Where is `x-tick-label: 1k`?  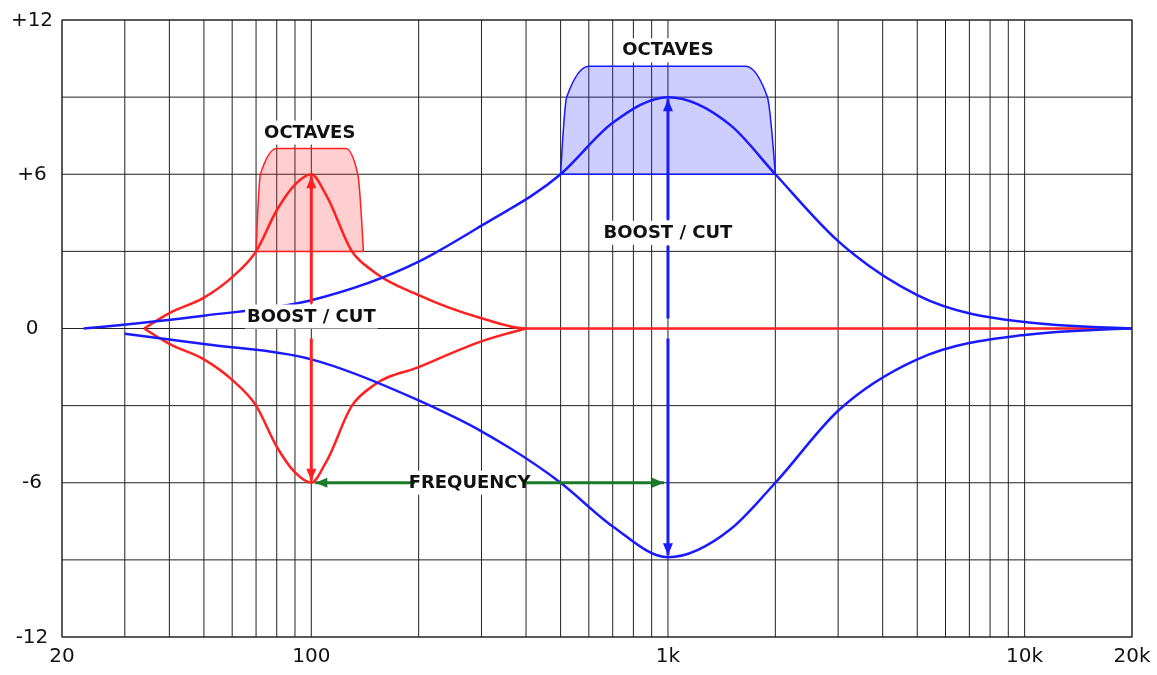
x-tick-label: 1k is located at coordinates (668, 655).